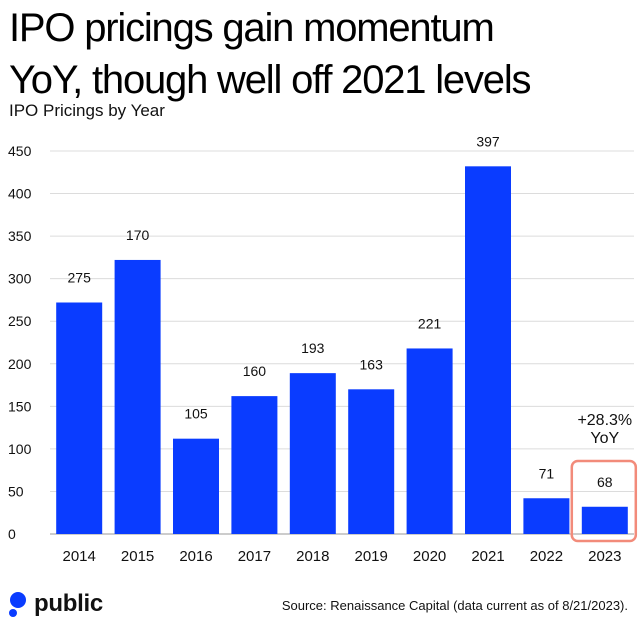 This screenshot has width=640, height=627. What do you see at coordinates (255, 371) in the screenshot?
I see `data-label: 160` at bounding box center [255, 371].